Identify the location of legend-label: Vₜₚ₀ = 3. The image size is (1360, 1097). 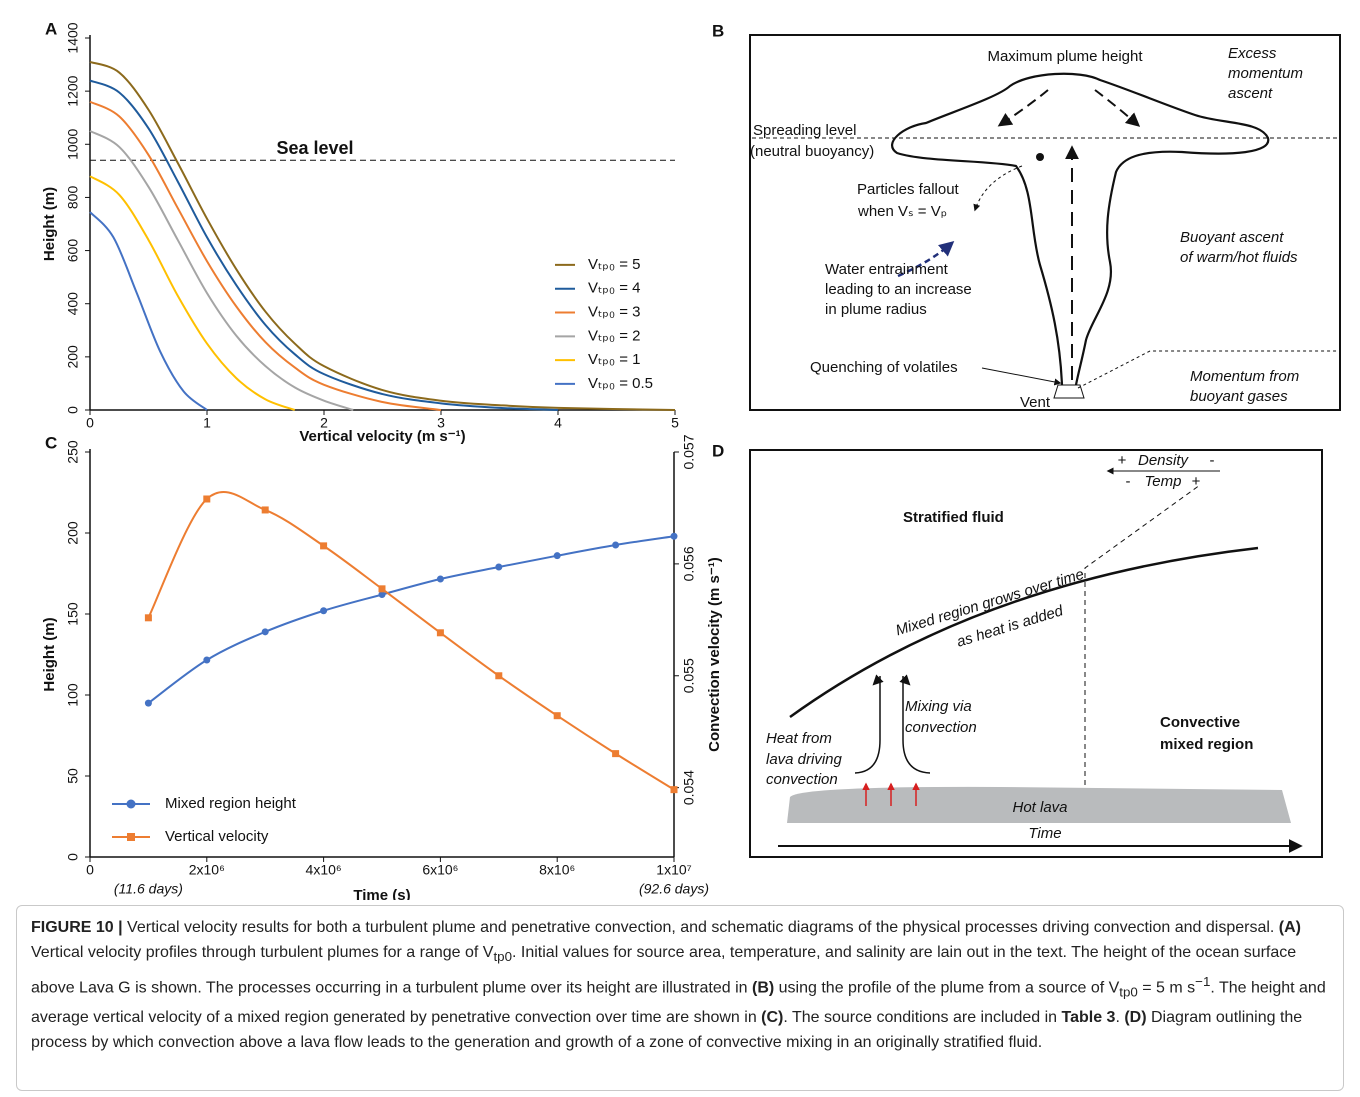
(614, 311).